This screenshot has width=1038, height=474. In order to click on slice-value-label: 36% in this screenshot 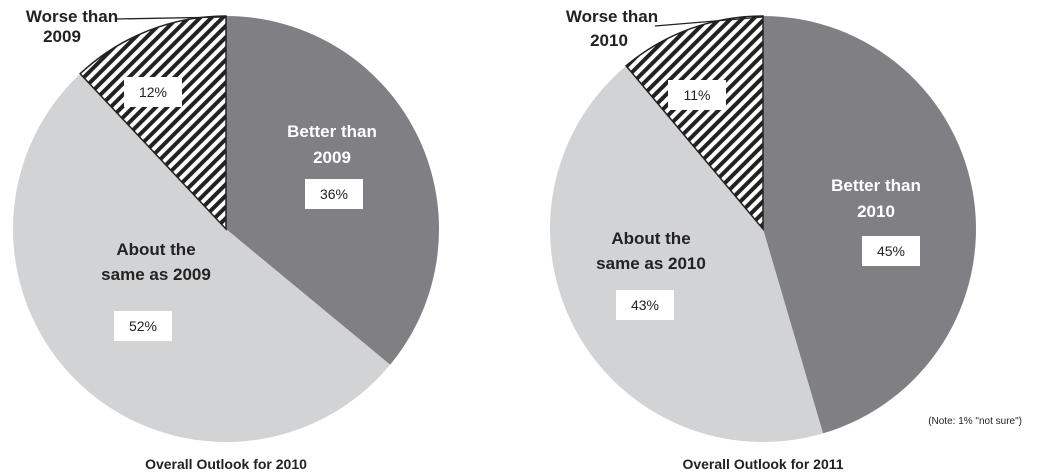, I will do `click(334, 194)`.